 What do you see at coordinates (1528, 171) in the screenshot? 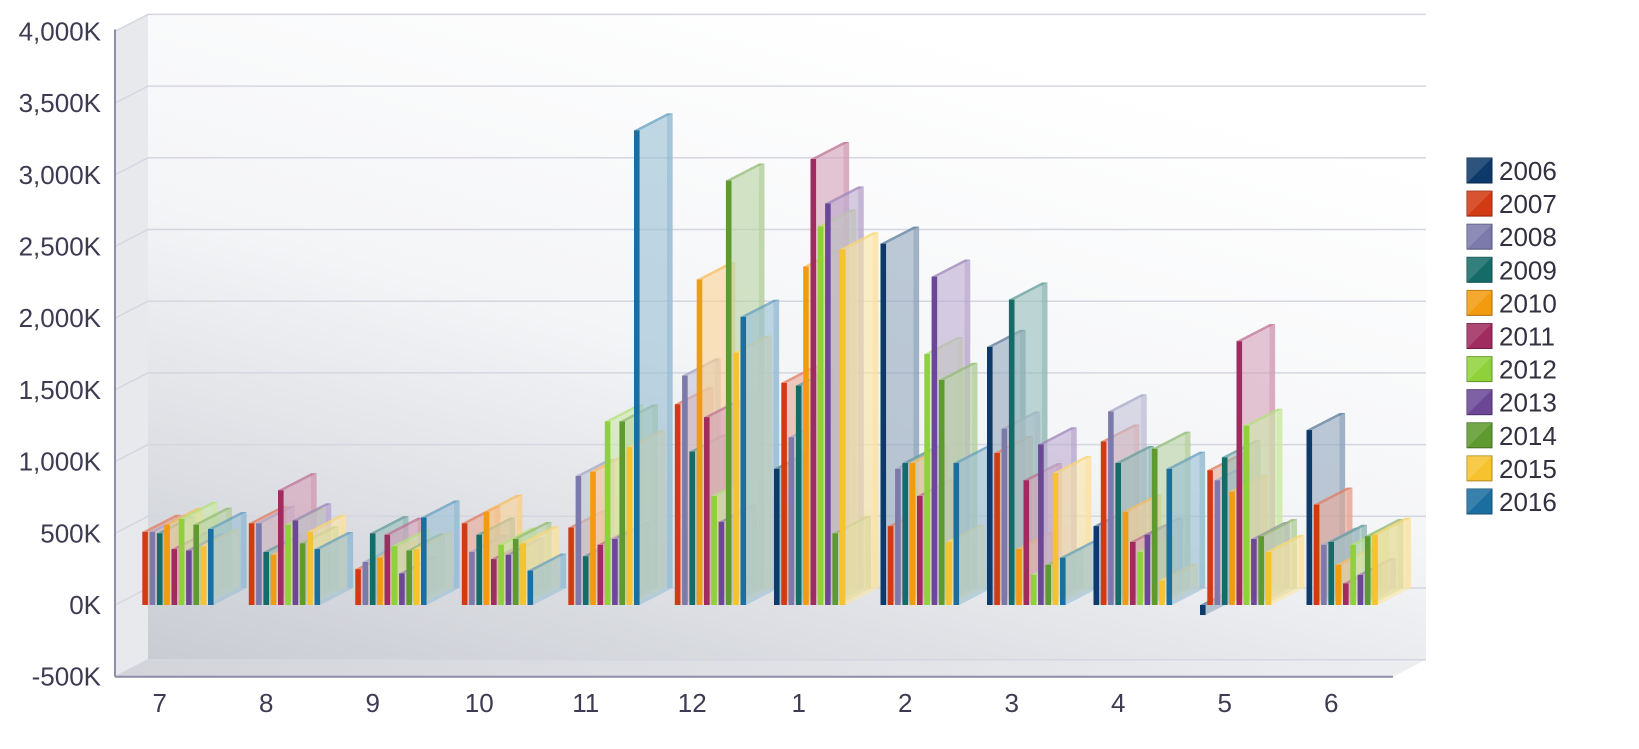
I see `legend-label: 2006` at bounding box center [1528, 171].